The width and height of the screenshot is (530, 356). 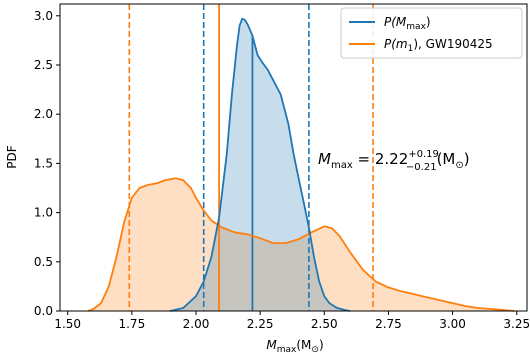 What do you see at coordinates (303, 345) in the screenshot?
I see `x-axis-label-paren: (M` at bounding box center [303, 345].